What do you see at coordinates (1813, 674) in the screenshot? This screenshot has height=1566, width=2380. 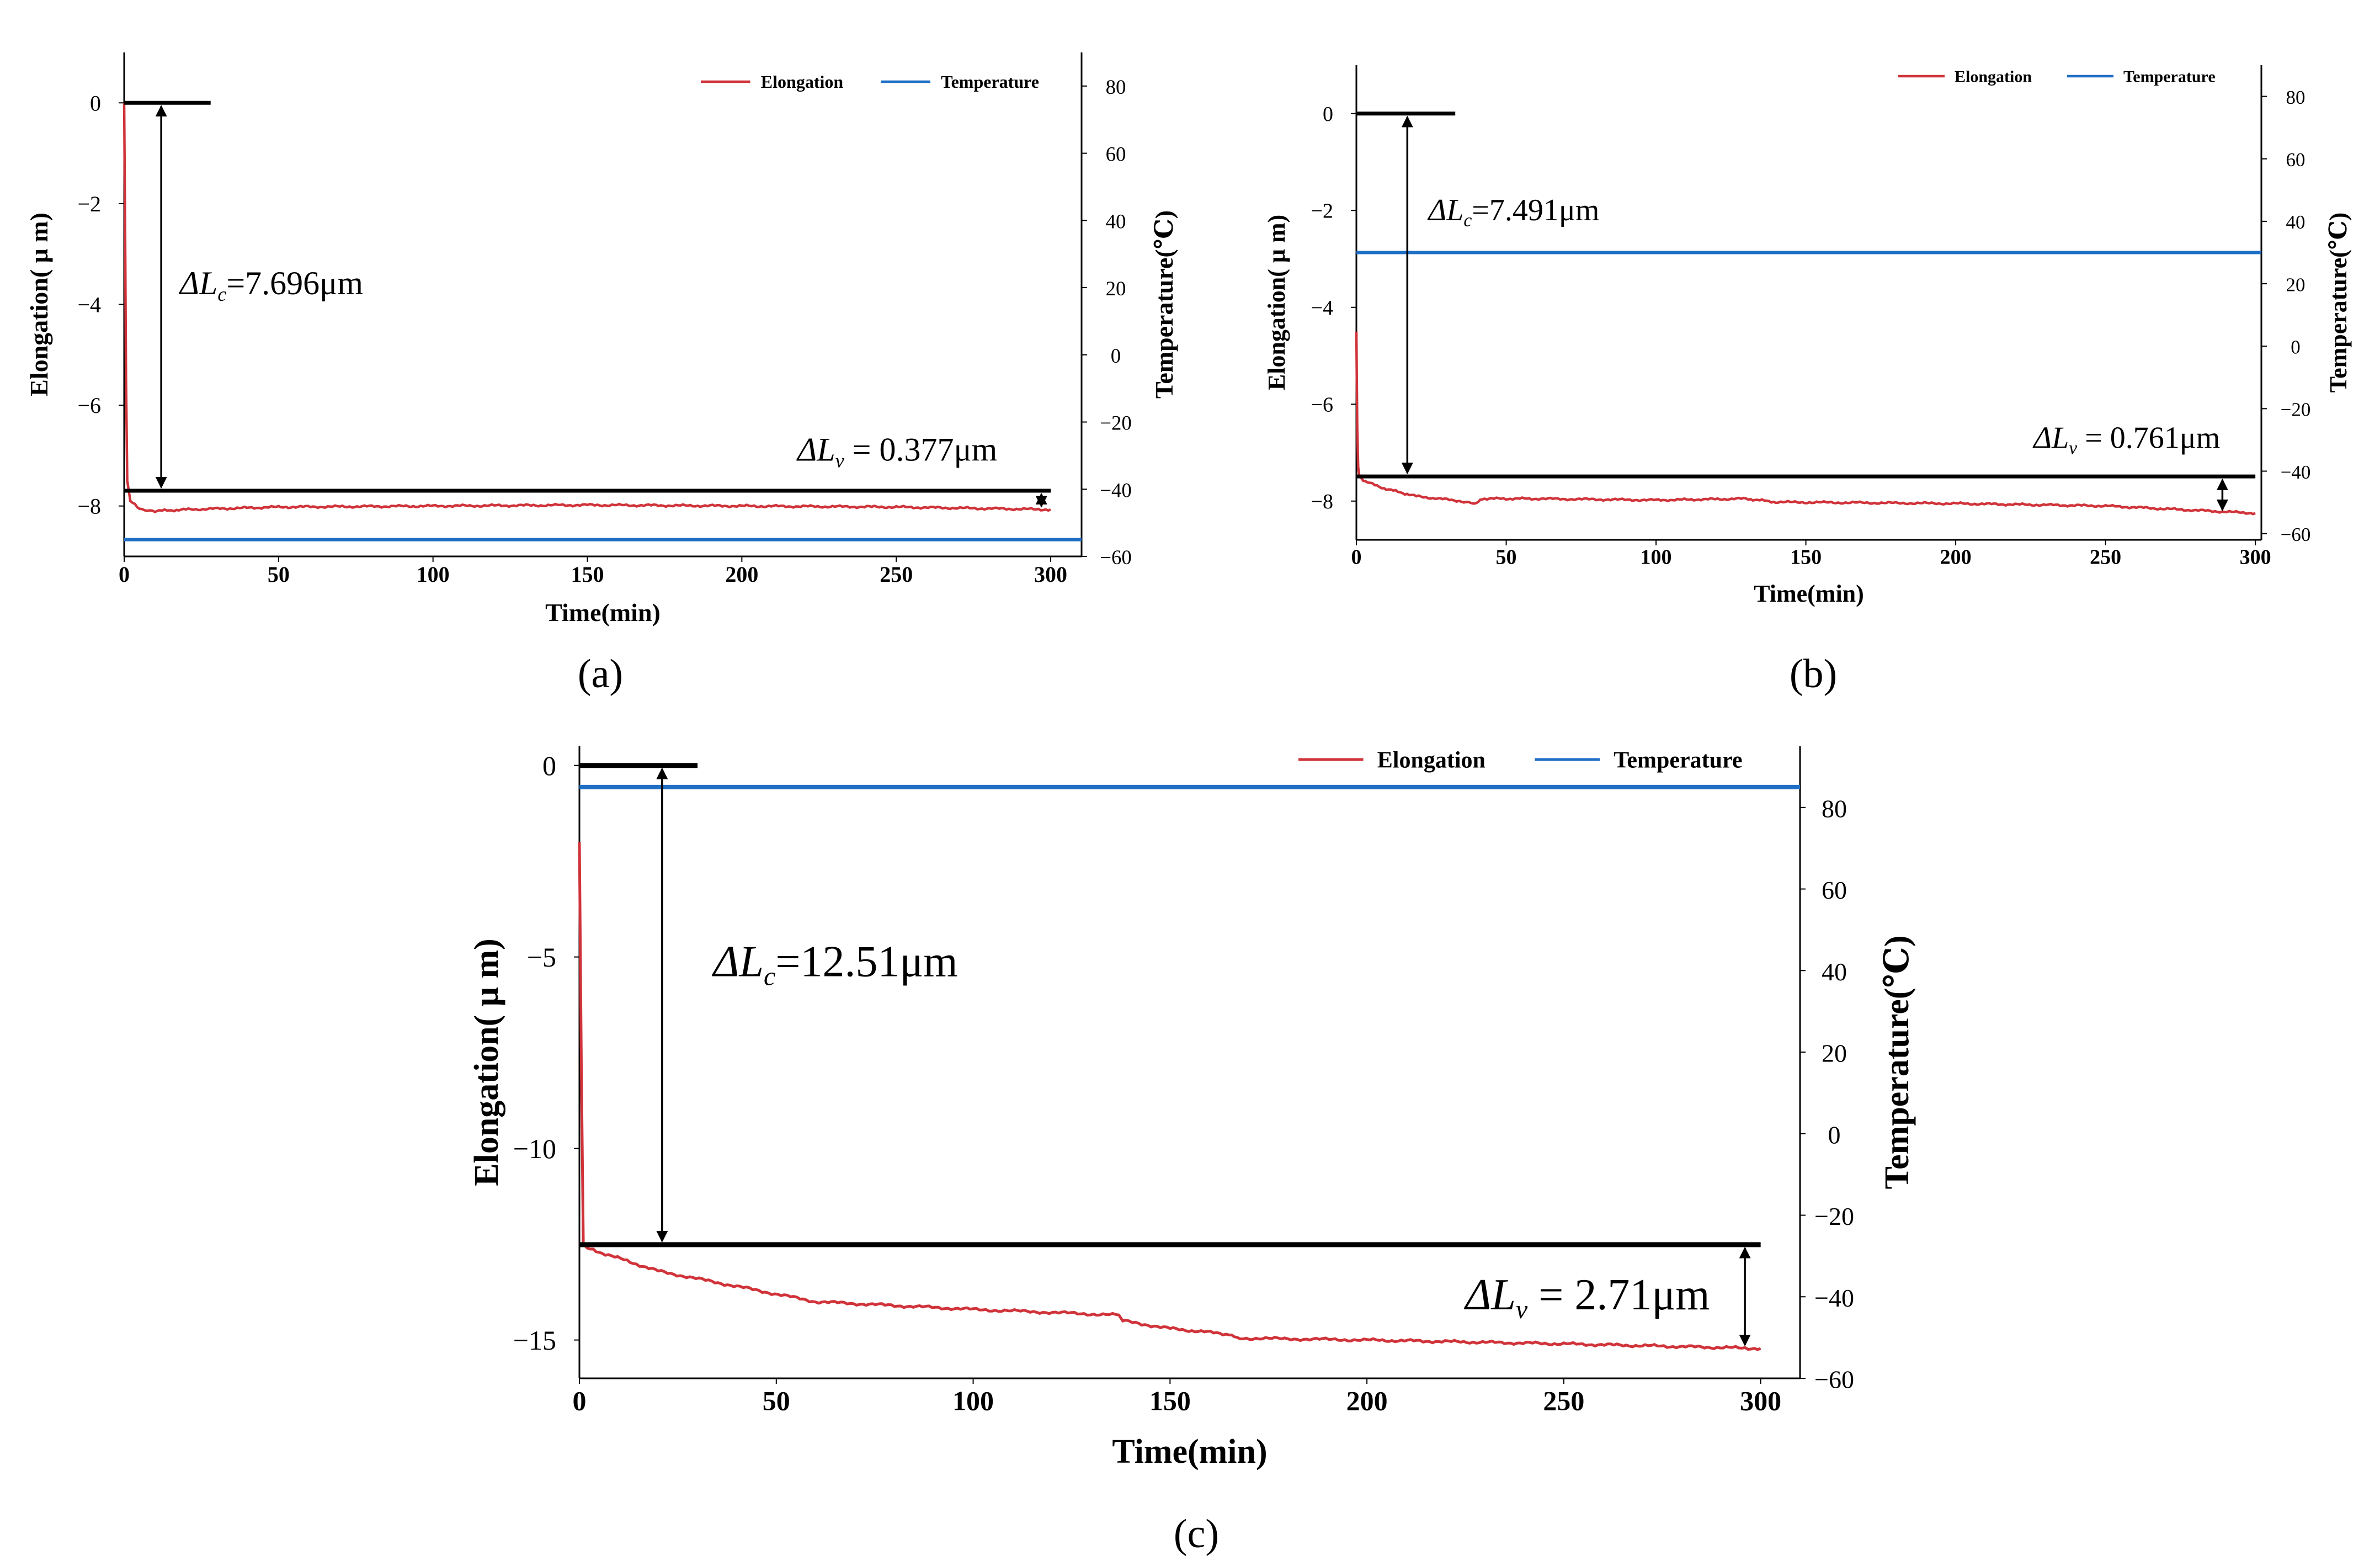 I see `panel-label-b: (b)` at bounding box center [1813, 674].